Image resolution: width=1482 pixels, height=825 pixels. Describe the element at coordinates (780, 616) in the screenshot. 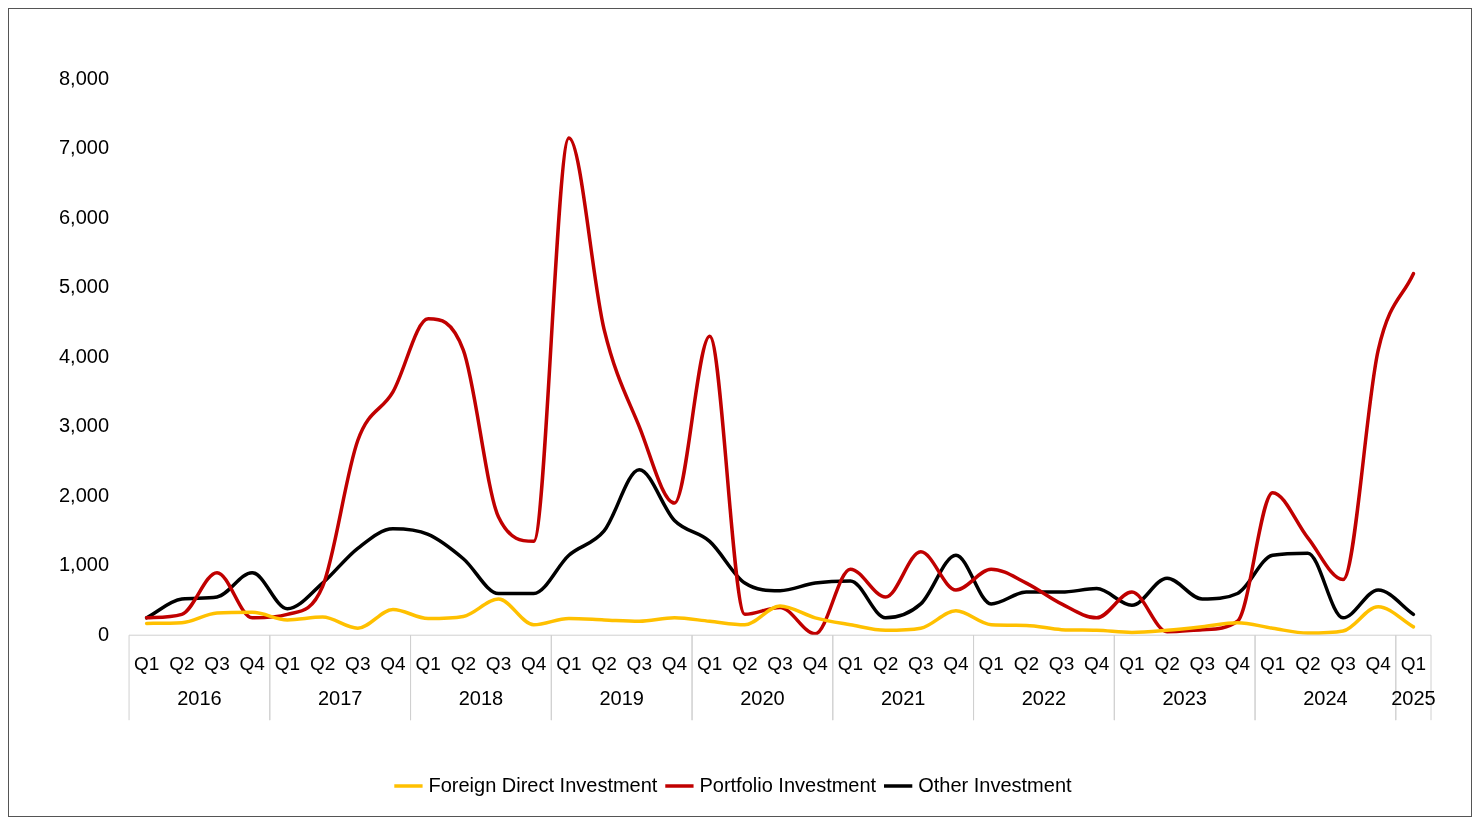

I see `line-series` at that location.